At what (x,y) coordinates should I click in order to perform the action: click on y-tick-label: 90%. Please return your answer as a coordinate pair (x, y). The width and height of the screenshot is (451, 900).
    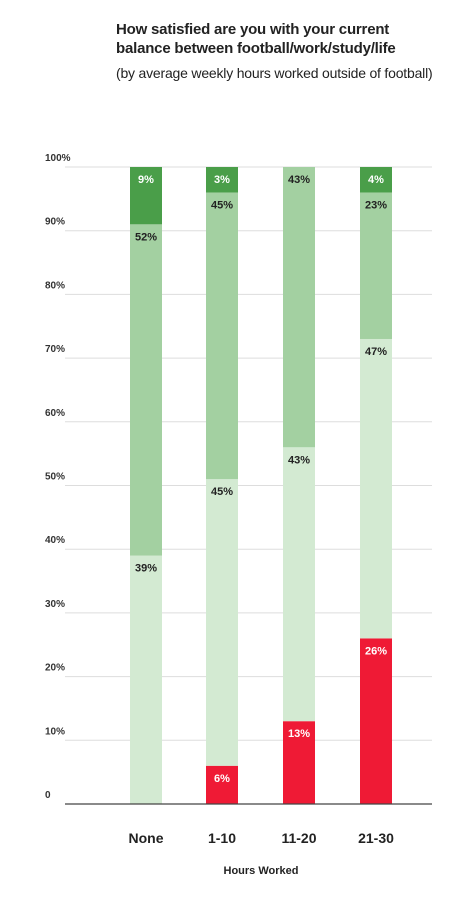
    Looking at the image, I should click on (55, 222).